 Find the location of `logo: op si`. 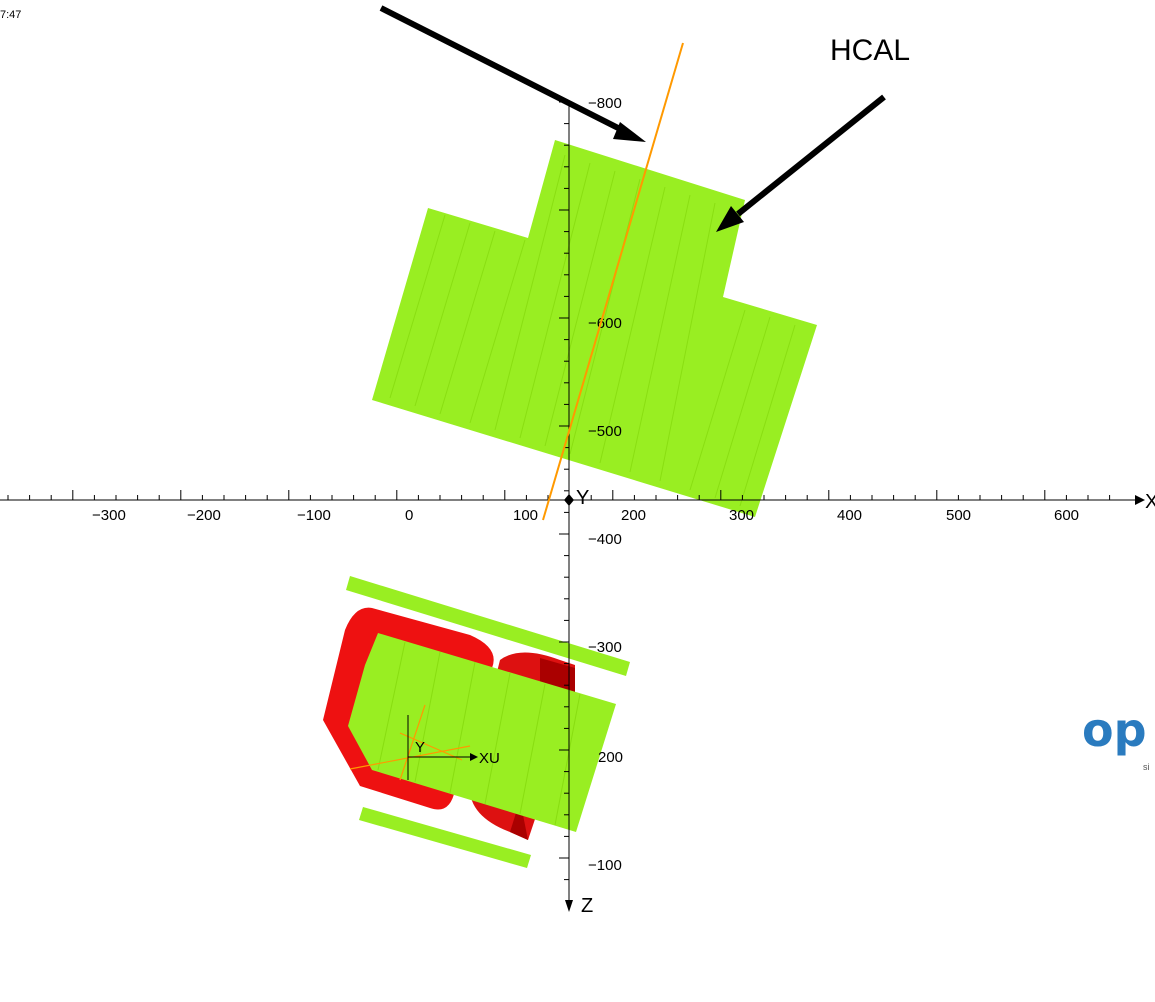

logo: op si is located at coordinates (1116, 737).